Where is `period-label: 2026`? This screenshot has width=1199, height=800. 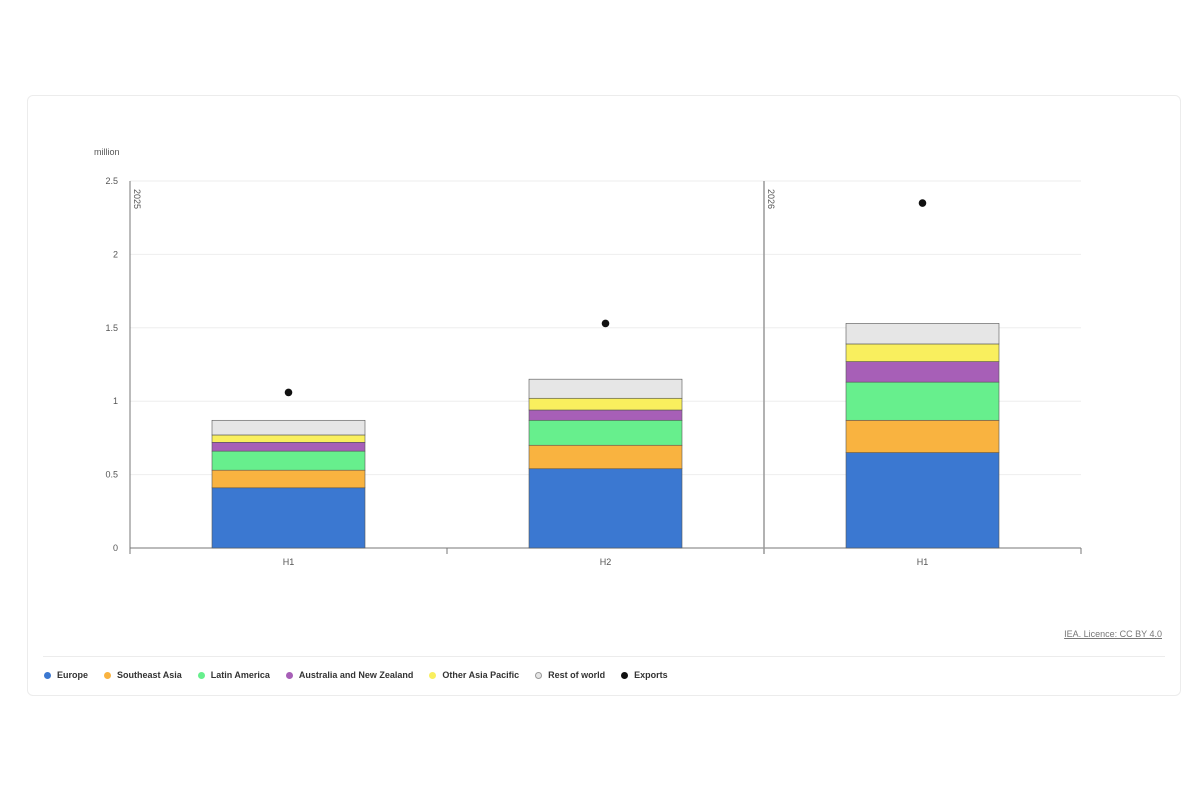
period-label: 2026 is located at coordinates (771, 199).